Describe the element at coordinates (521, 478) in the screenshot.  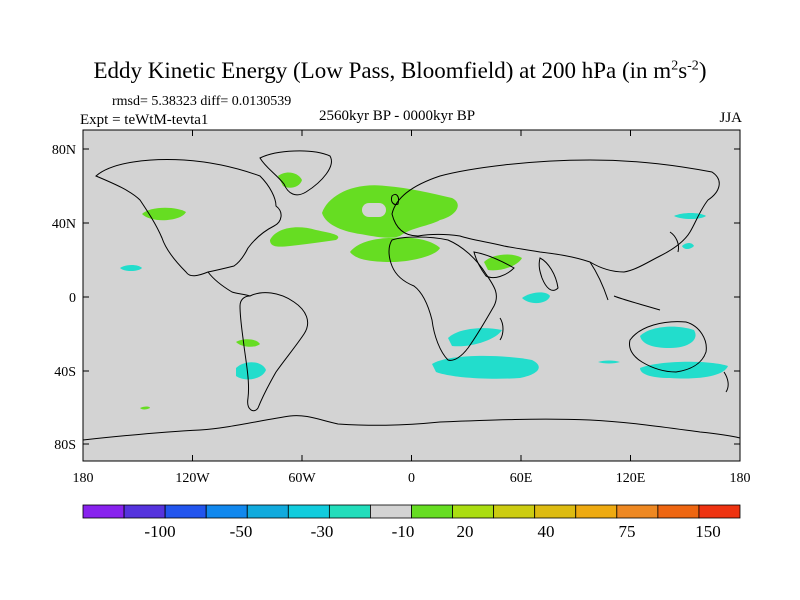
I see `lon-tick-label: 60E` at that location.